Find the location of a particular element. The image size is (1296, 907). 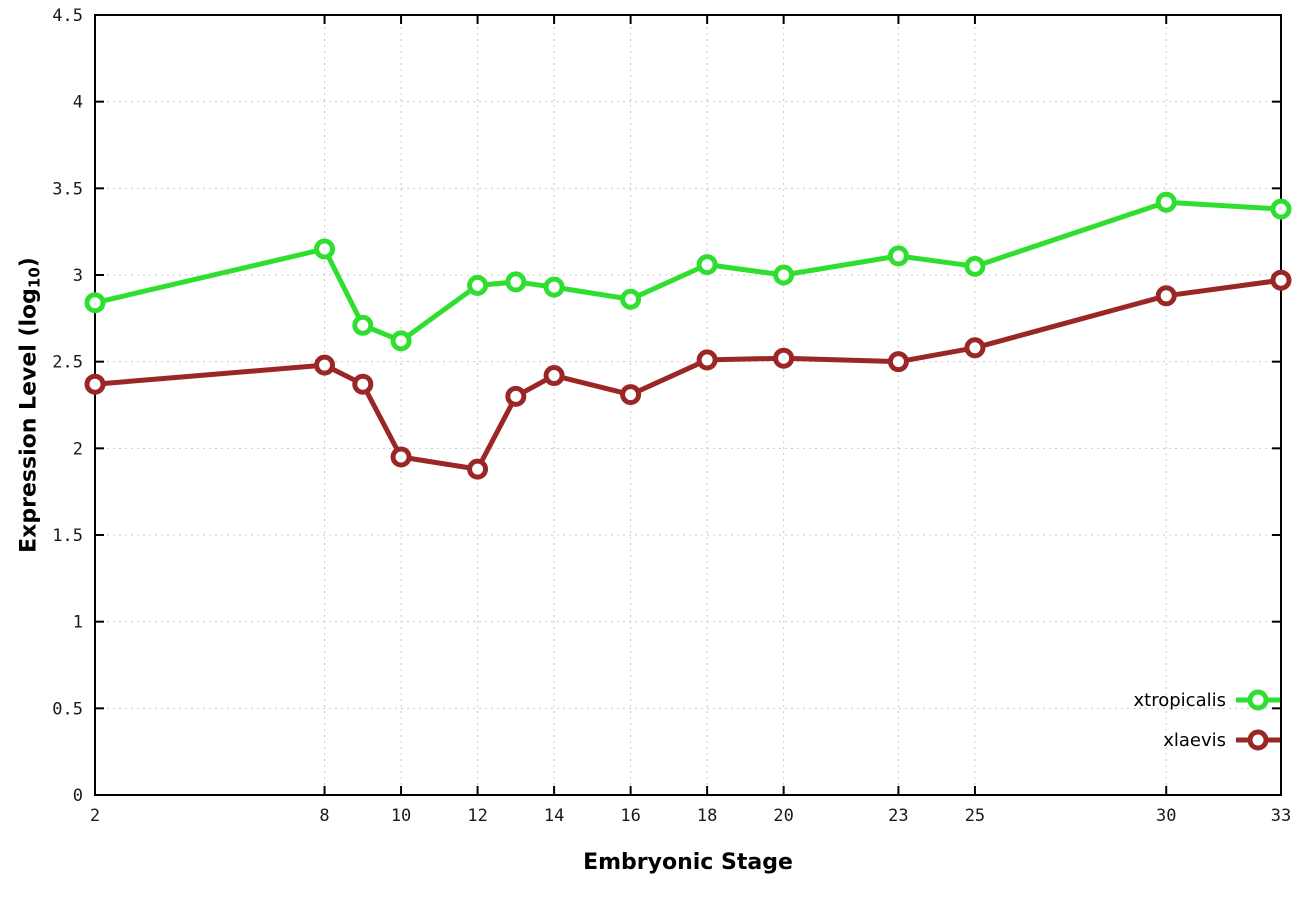

y-tick-label: 2 is located at coordinates (78, 449).